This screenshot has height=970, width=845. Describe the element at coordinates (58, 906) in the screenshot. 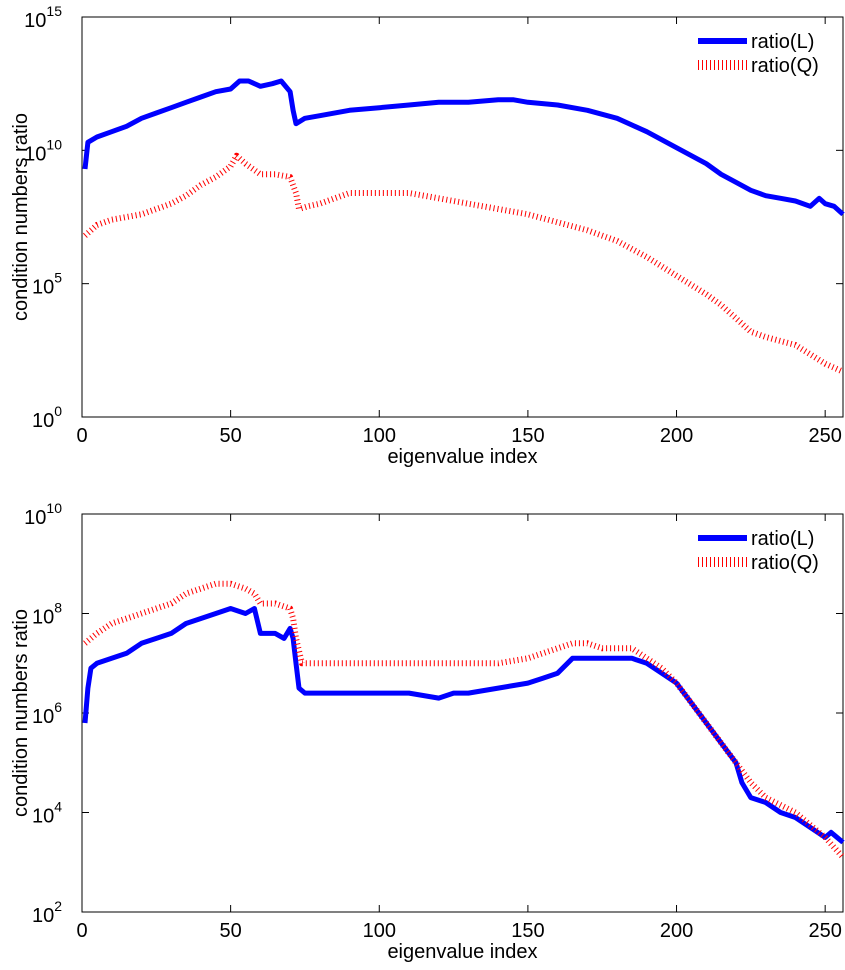

I see `y-tick-exponent: 2` at that location.